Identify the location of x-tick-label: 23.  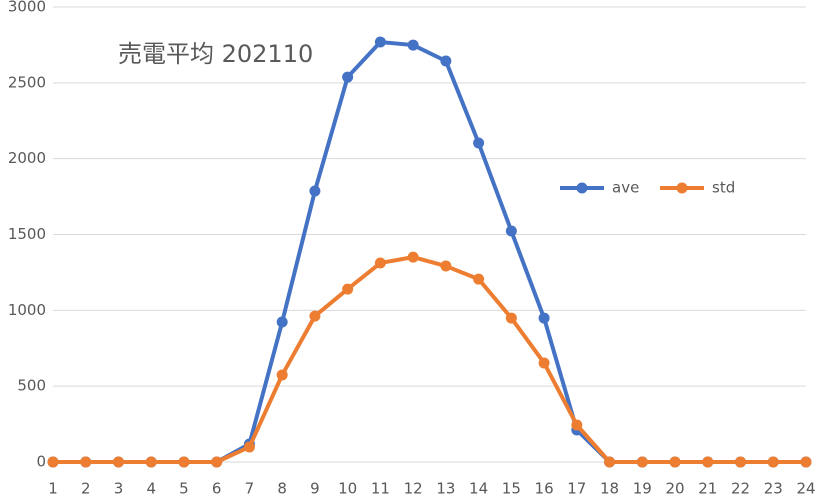
(773, 489).